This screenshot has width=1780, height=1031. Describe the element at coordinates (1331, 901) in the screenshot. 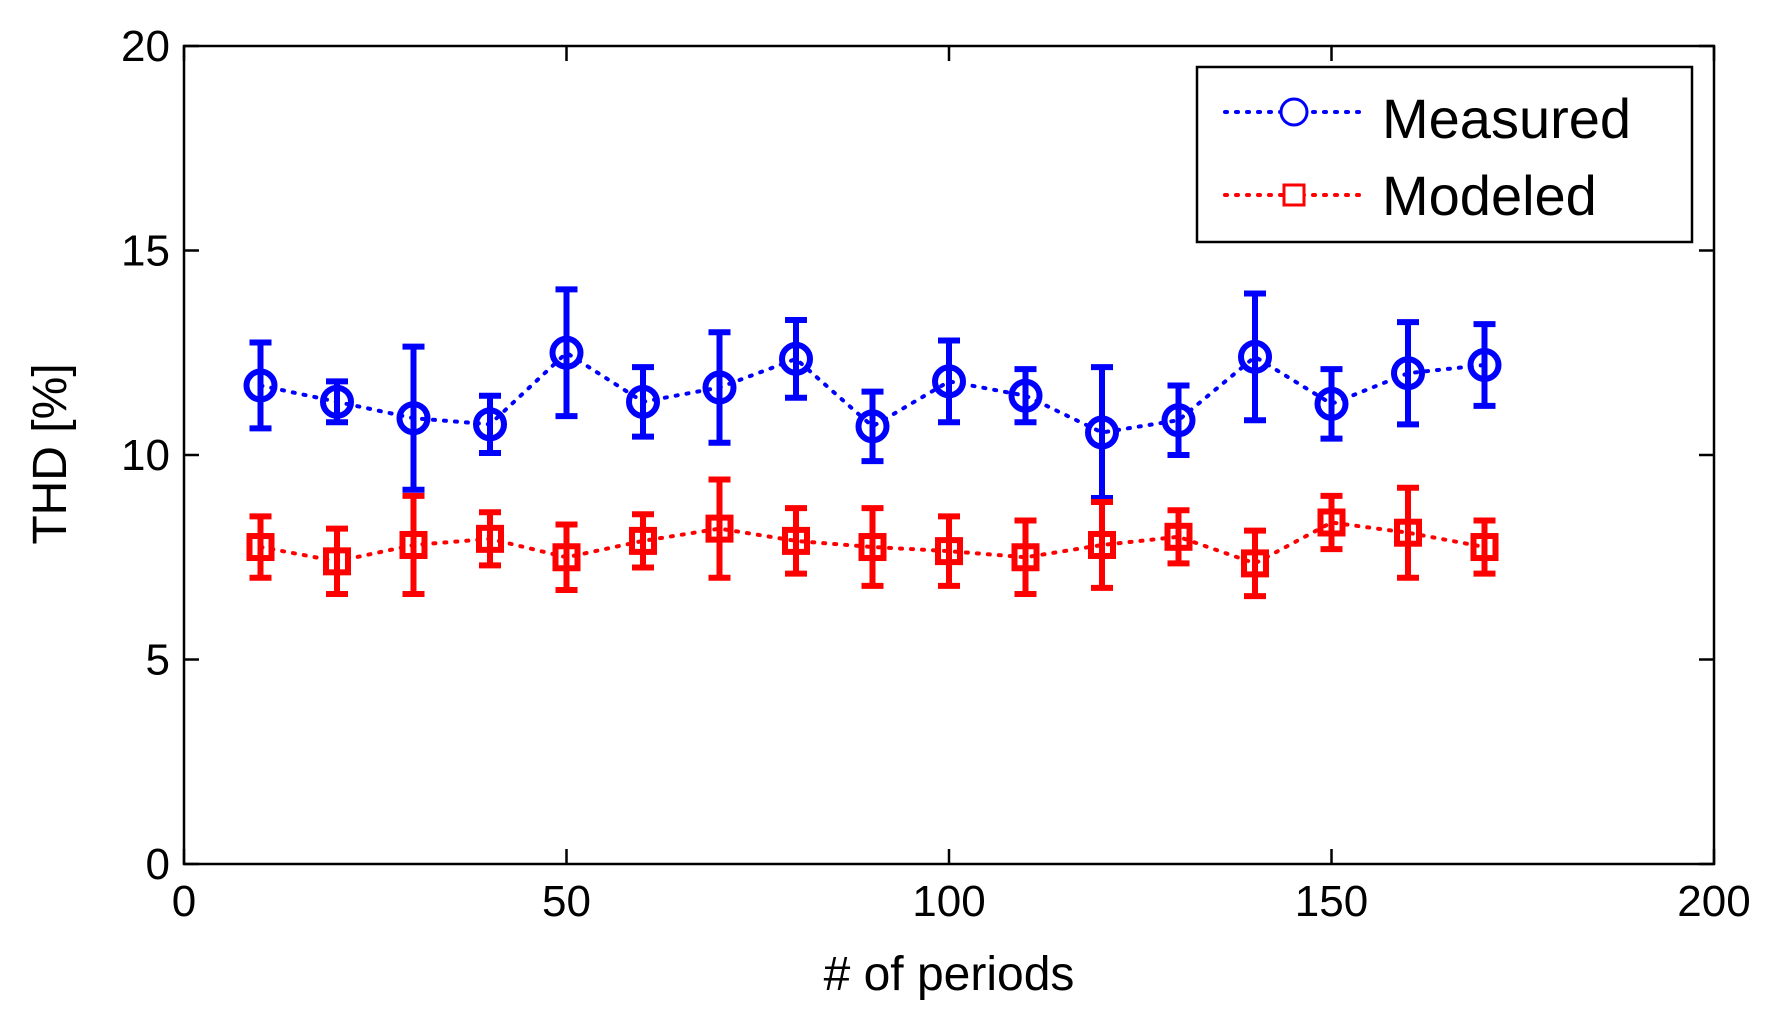

I see `x-tick-label: 150` at that location.